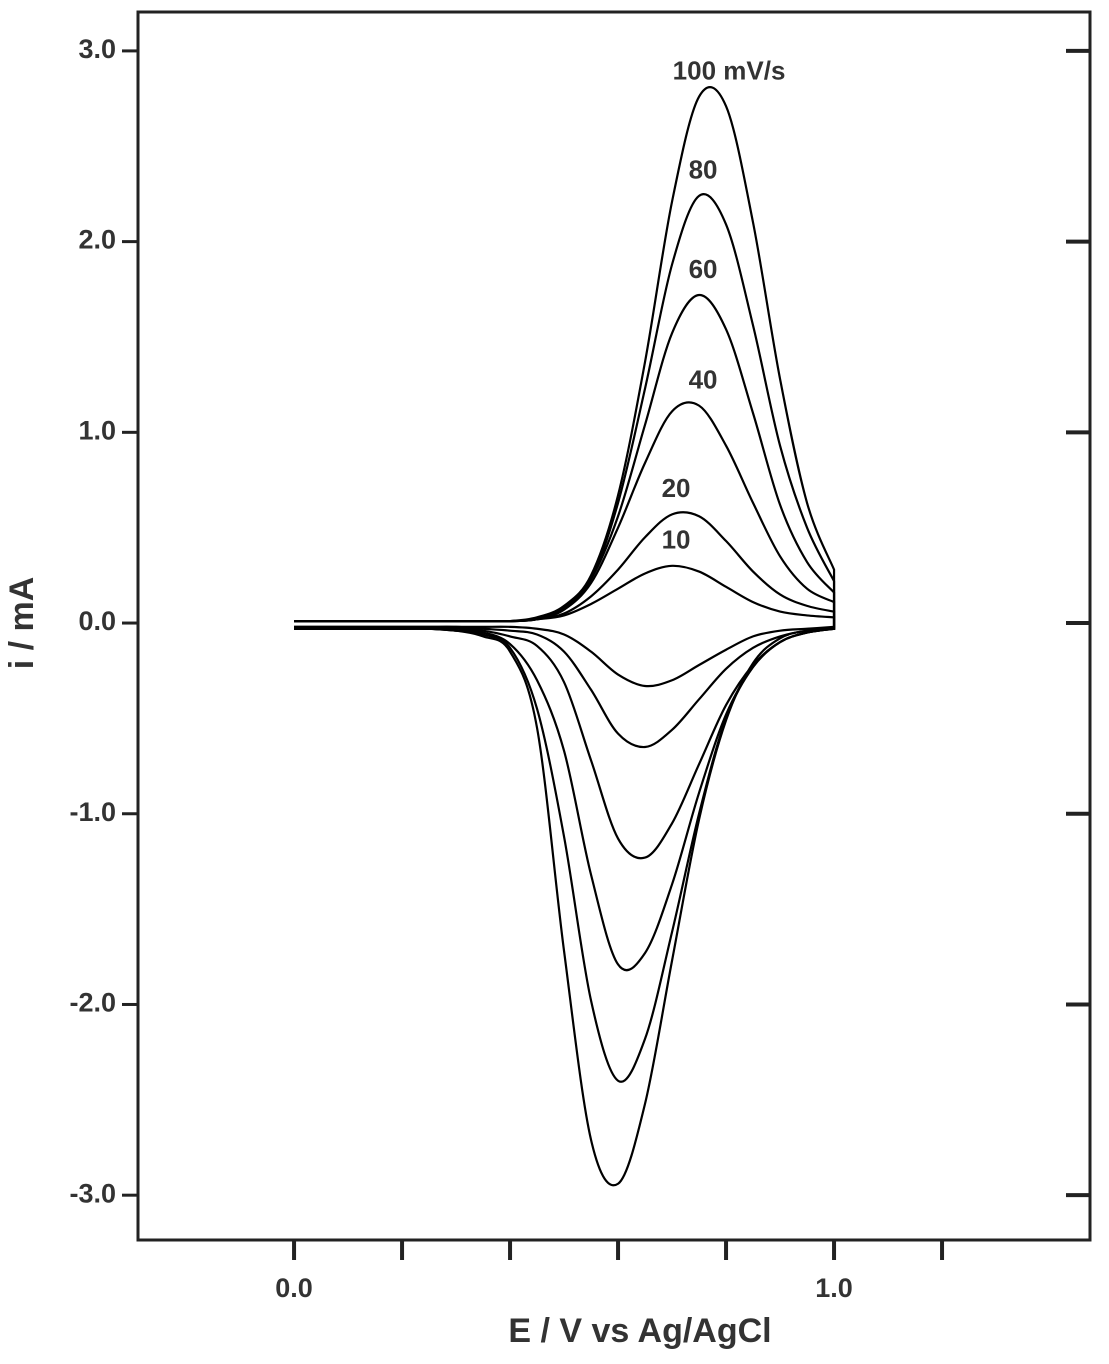 This screenshot has height=1364, width=1109. Describe the element at coordinates (97, 49) in the screenshot. I see `y-tick-label: 3.0` at that location.